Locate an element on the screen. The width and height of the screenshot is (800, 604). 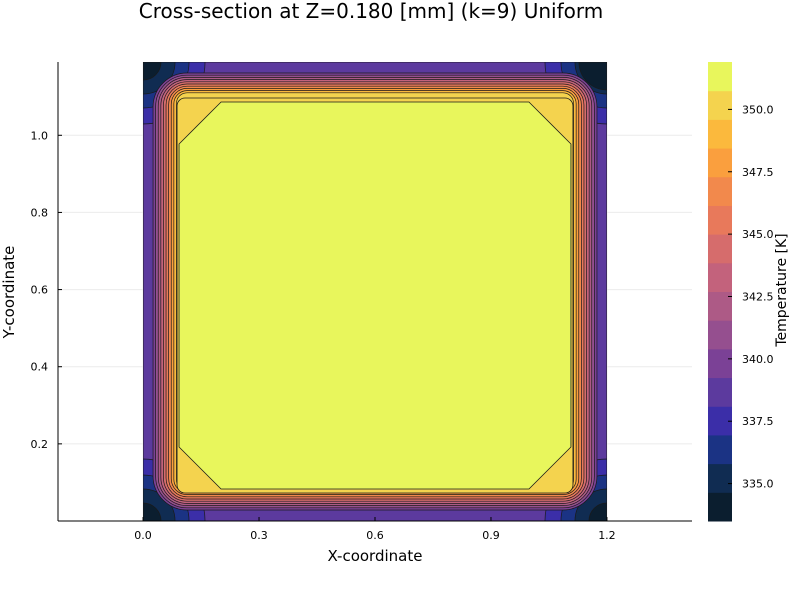
colorbar-tick-label: 345.0 is located at coordinates (758, 234).